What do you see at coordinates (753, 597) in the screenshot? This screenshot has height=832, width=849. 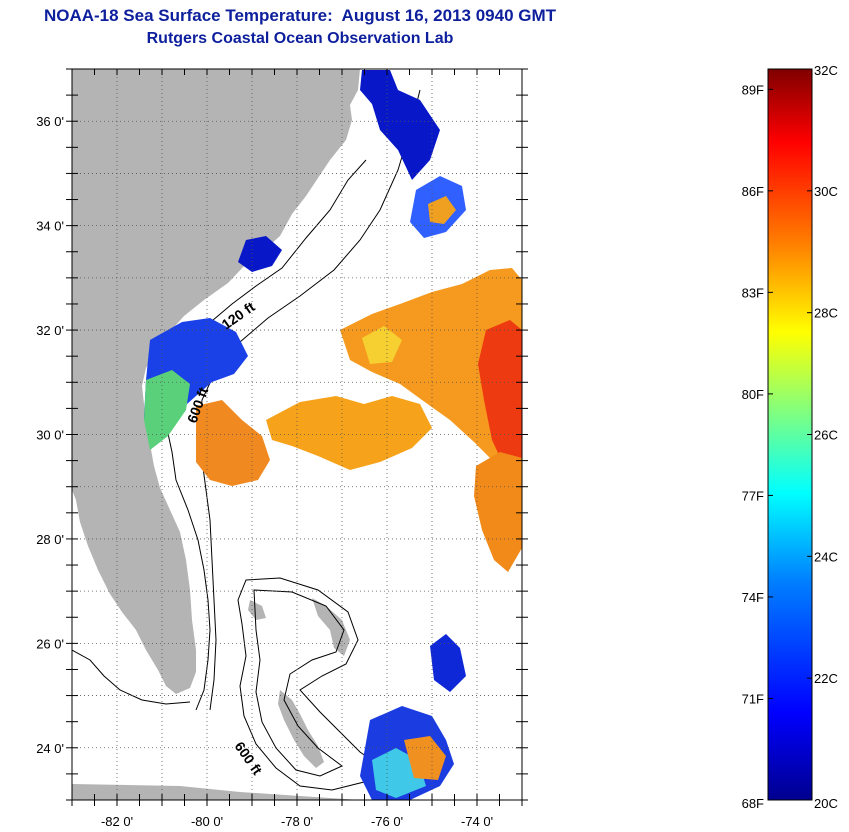 I see `colorbar-label-fahrenheit: 74F` at bounding box center [753, 597].